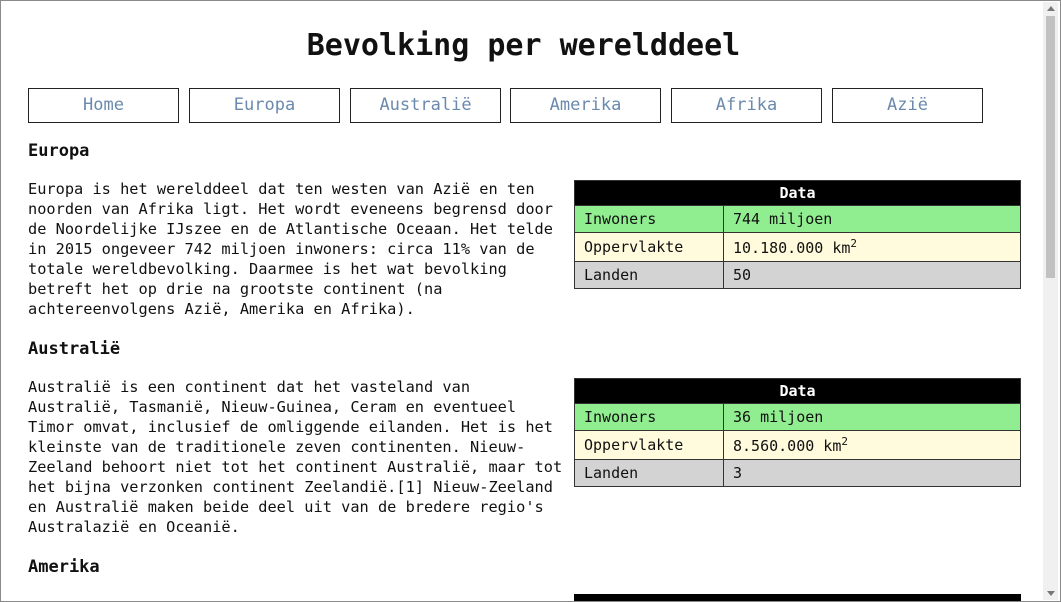 The height and width of the screenshot is (602, 1061). What do you see at coordinates (872, 219) in the screenshot?
I see `row-value: 744 miljoen` at bounding box center [872, 219].